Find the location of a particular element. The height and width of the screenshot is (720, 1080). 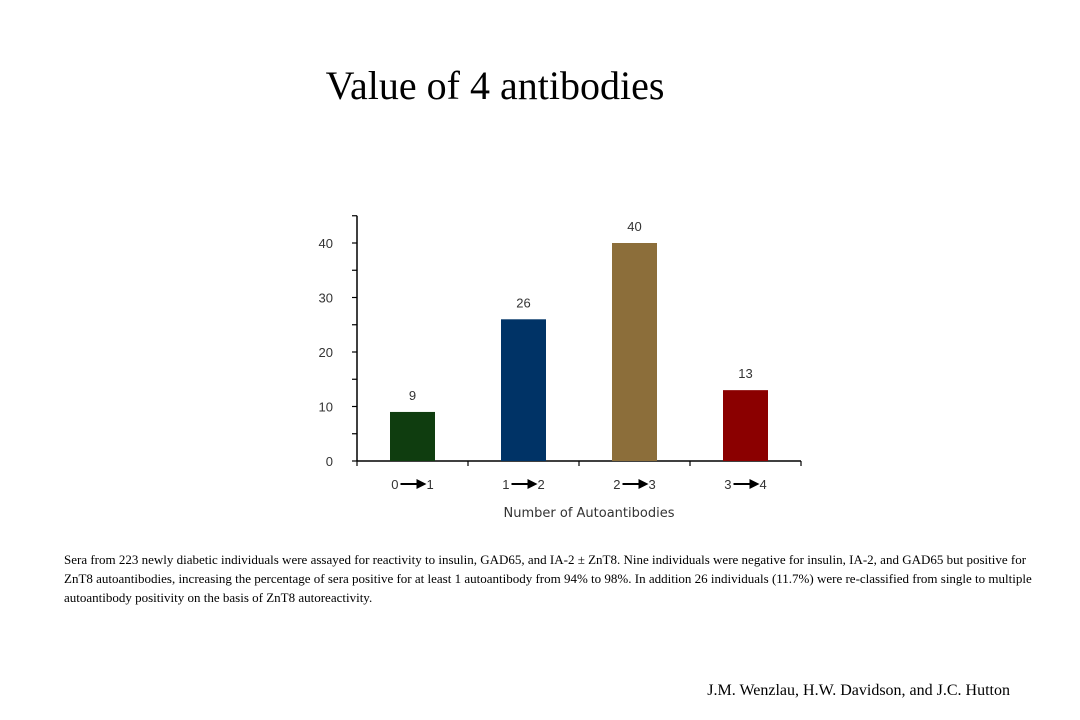

y-tick-label: 0 is located at coordinates (329, 461).